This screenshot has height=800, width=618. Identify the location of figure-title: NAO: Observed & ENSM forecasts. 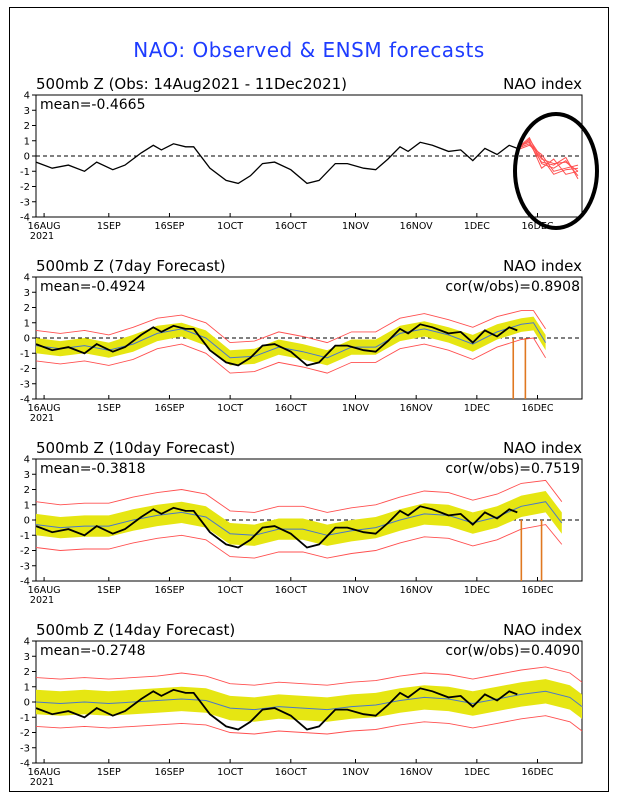
(309, 50).